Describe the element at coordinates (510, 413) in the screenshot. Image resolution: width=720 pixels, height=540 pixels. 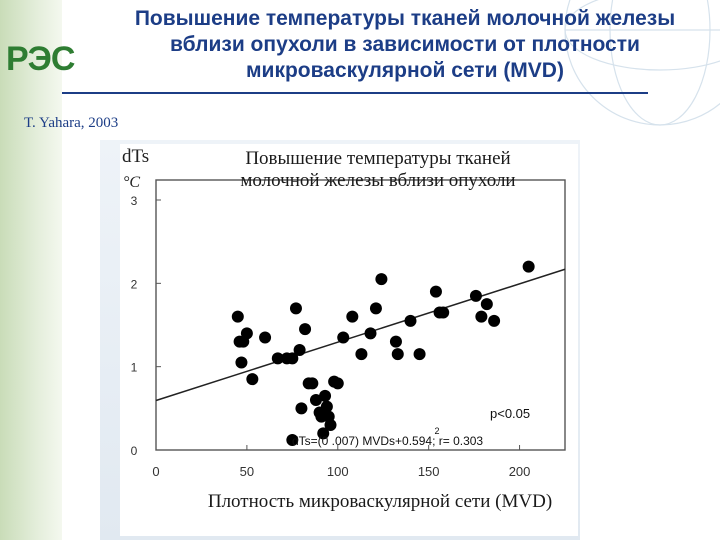
I see `p-value-label: p<0.05` at that location.